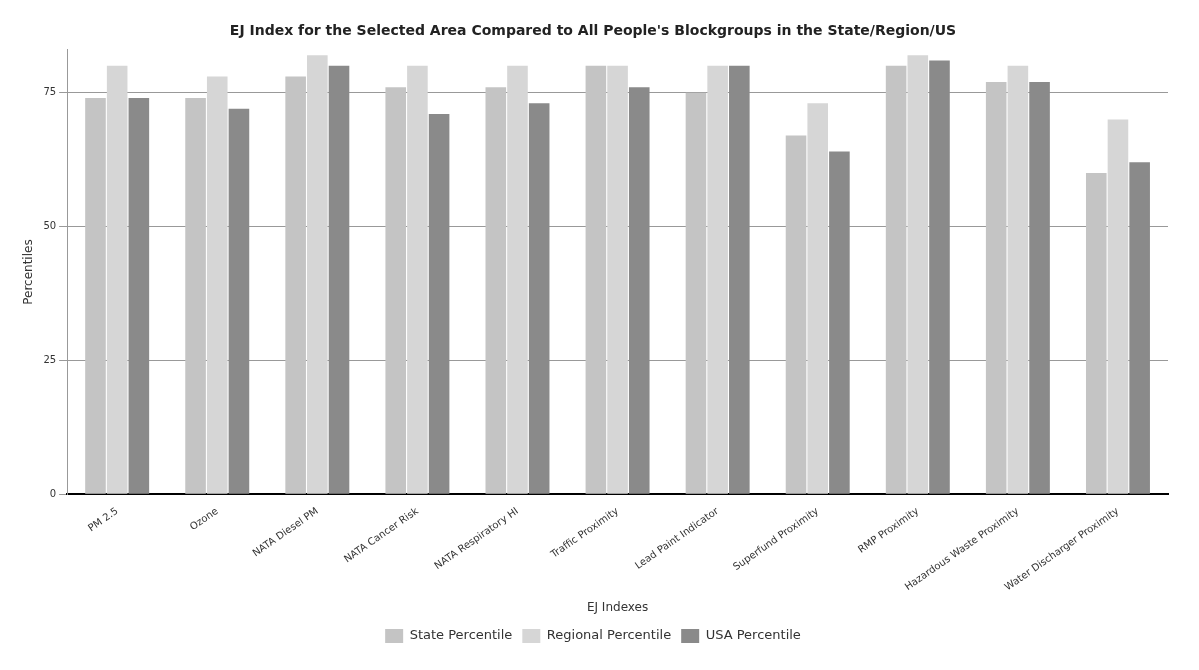  I want to click on y-tick-label: 25, so click(50, 360).